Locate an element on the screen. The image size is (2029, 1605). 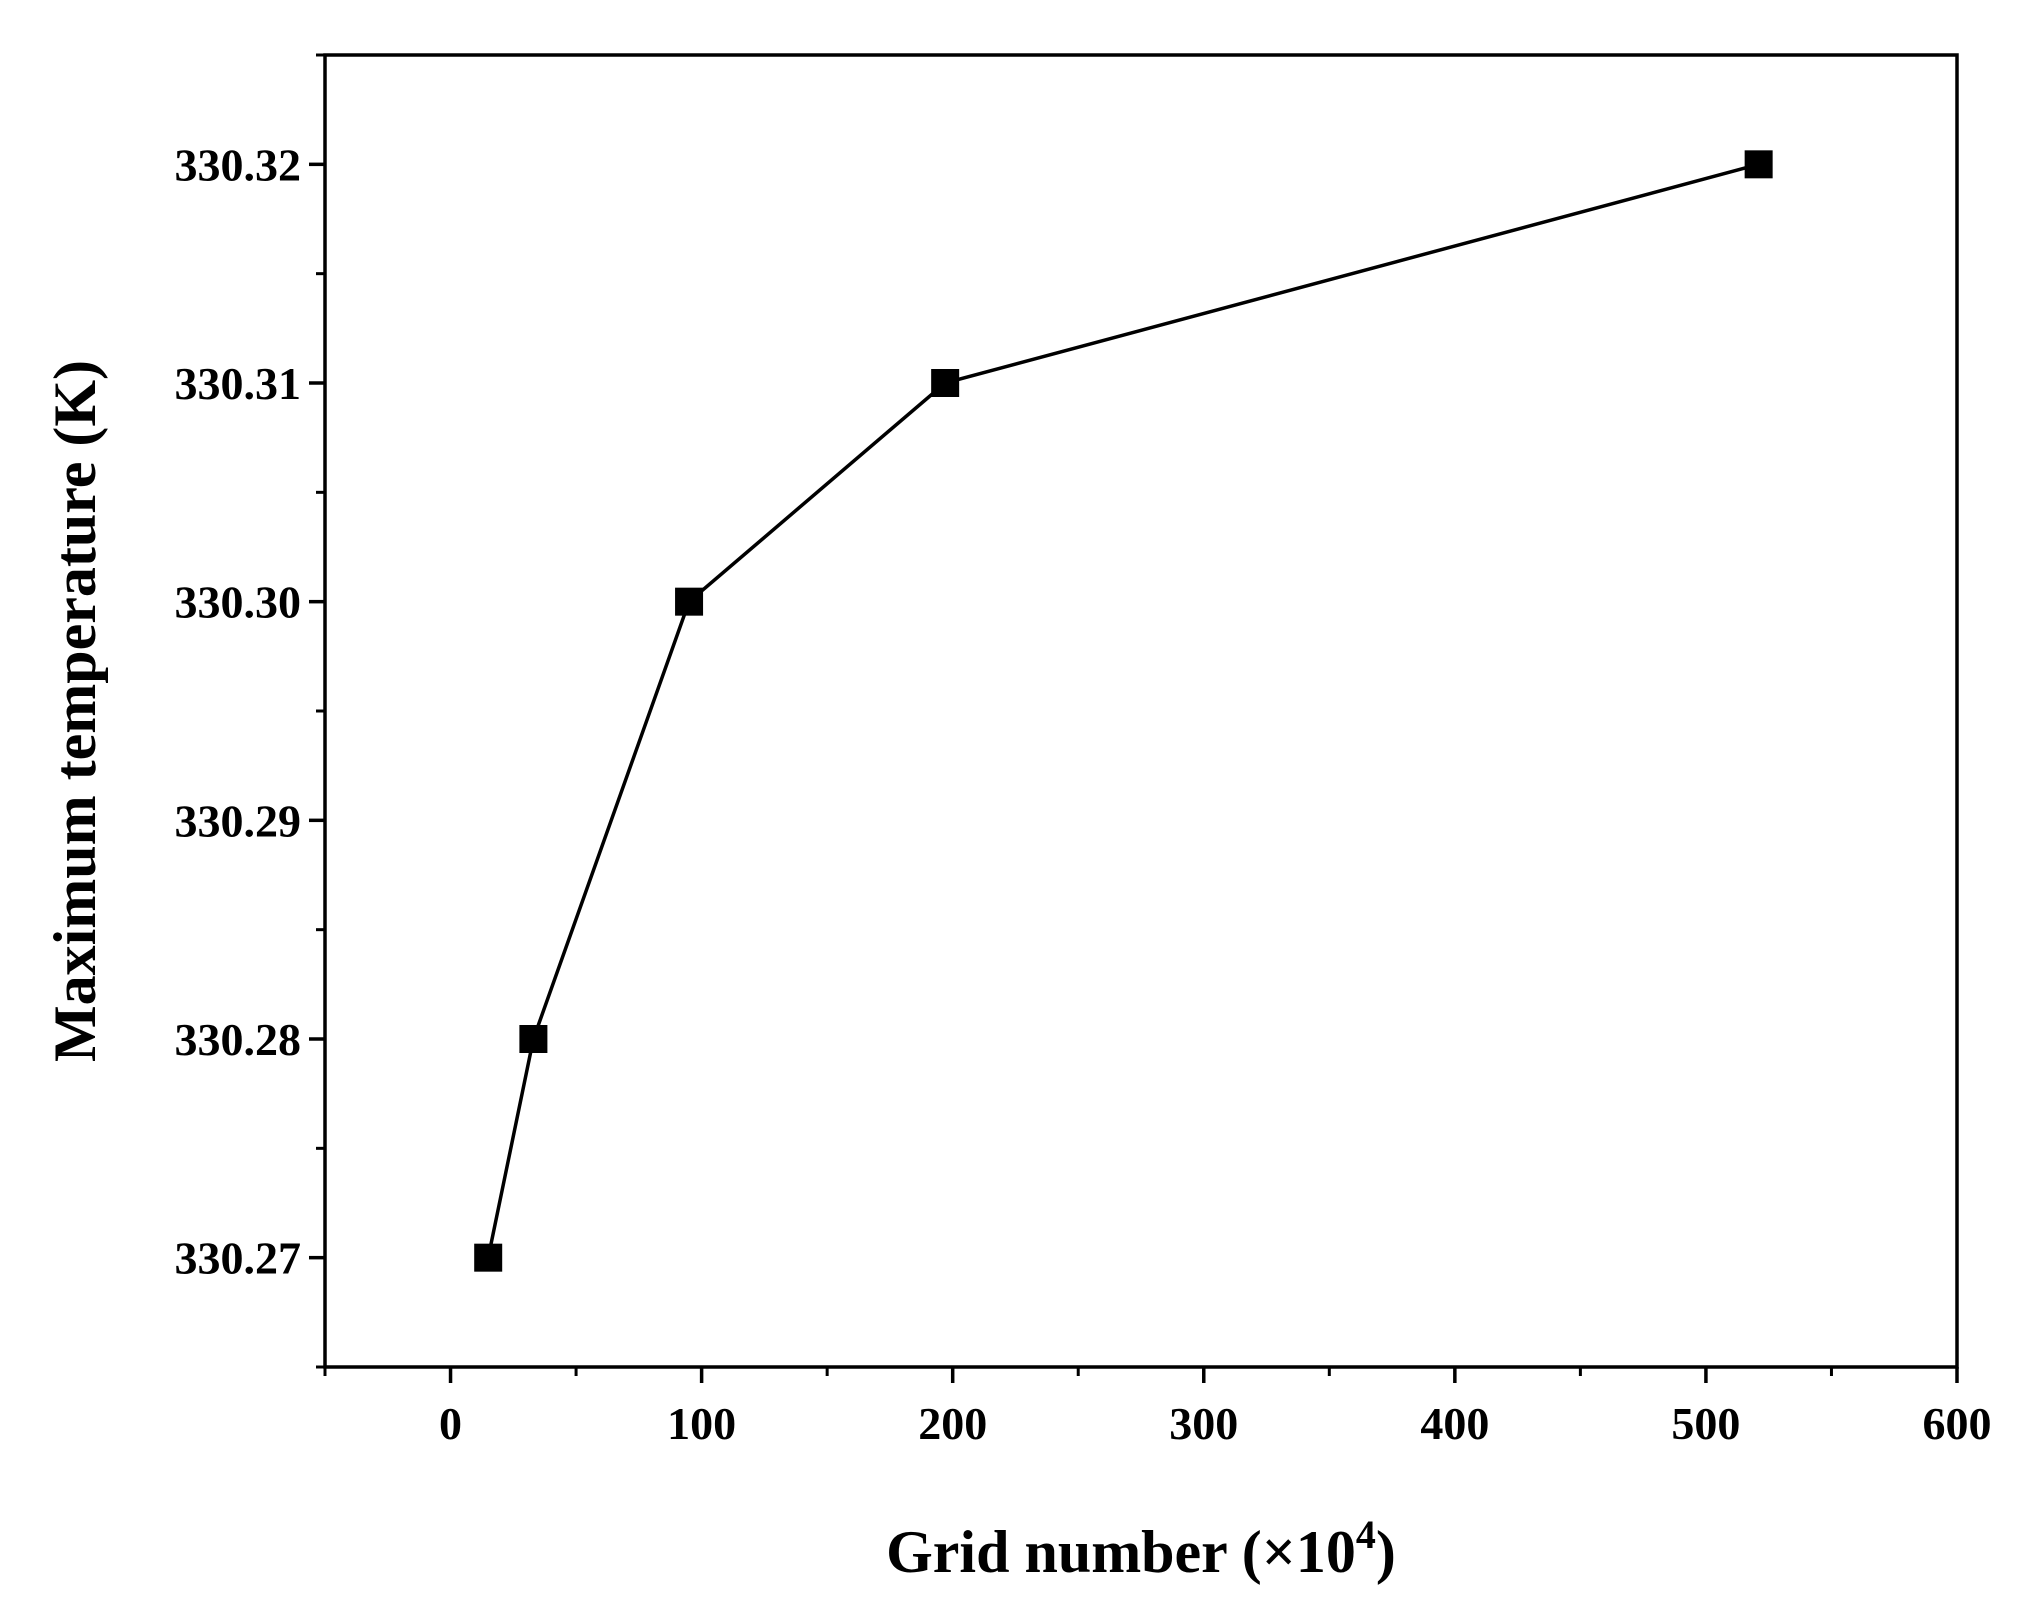
y-tick-label: 330.27 is located at coordinates (238, 1258).